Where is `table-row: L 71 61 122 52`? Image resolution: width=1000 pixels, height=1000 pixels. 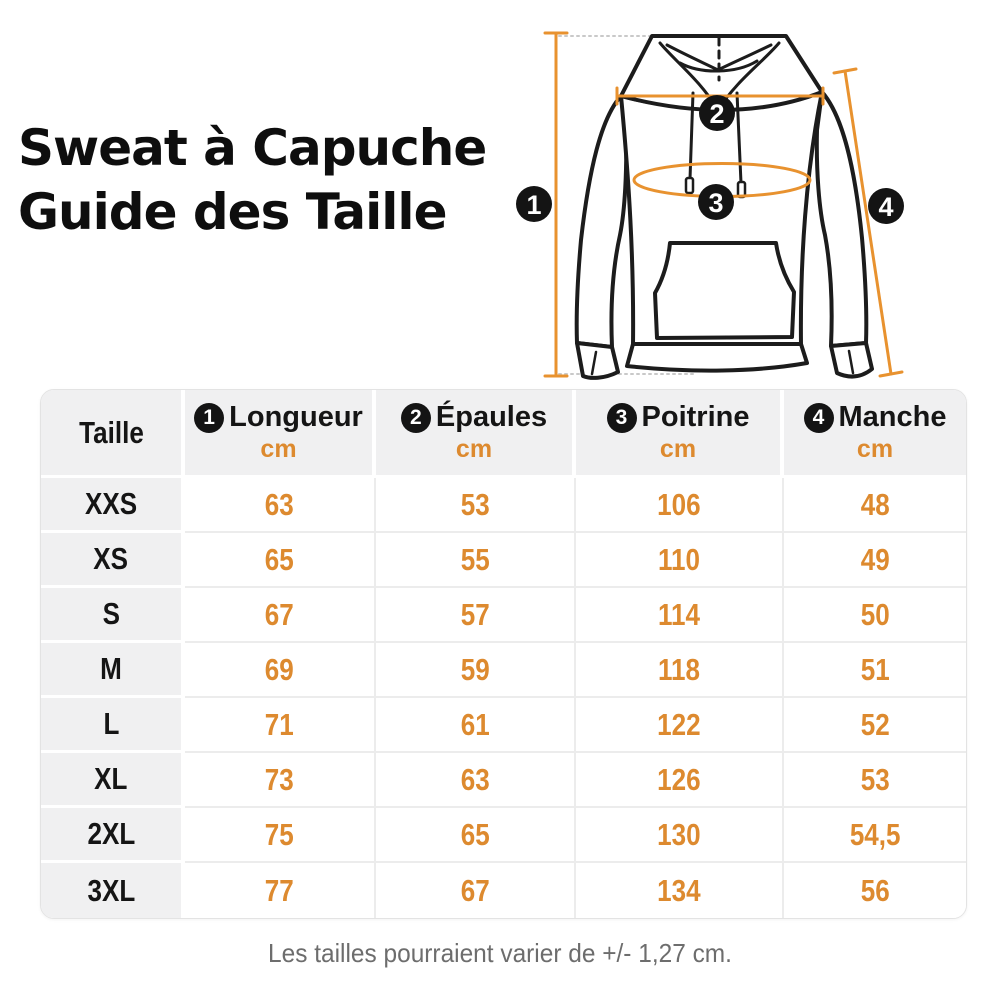
table-row: L 71 61 122 52 is located at coordinates (503, 725).